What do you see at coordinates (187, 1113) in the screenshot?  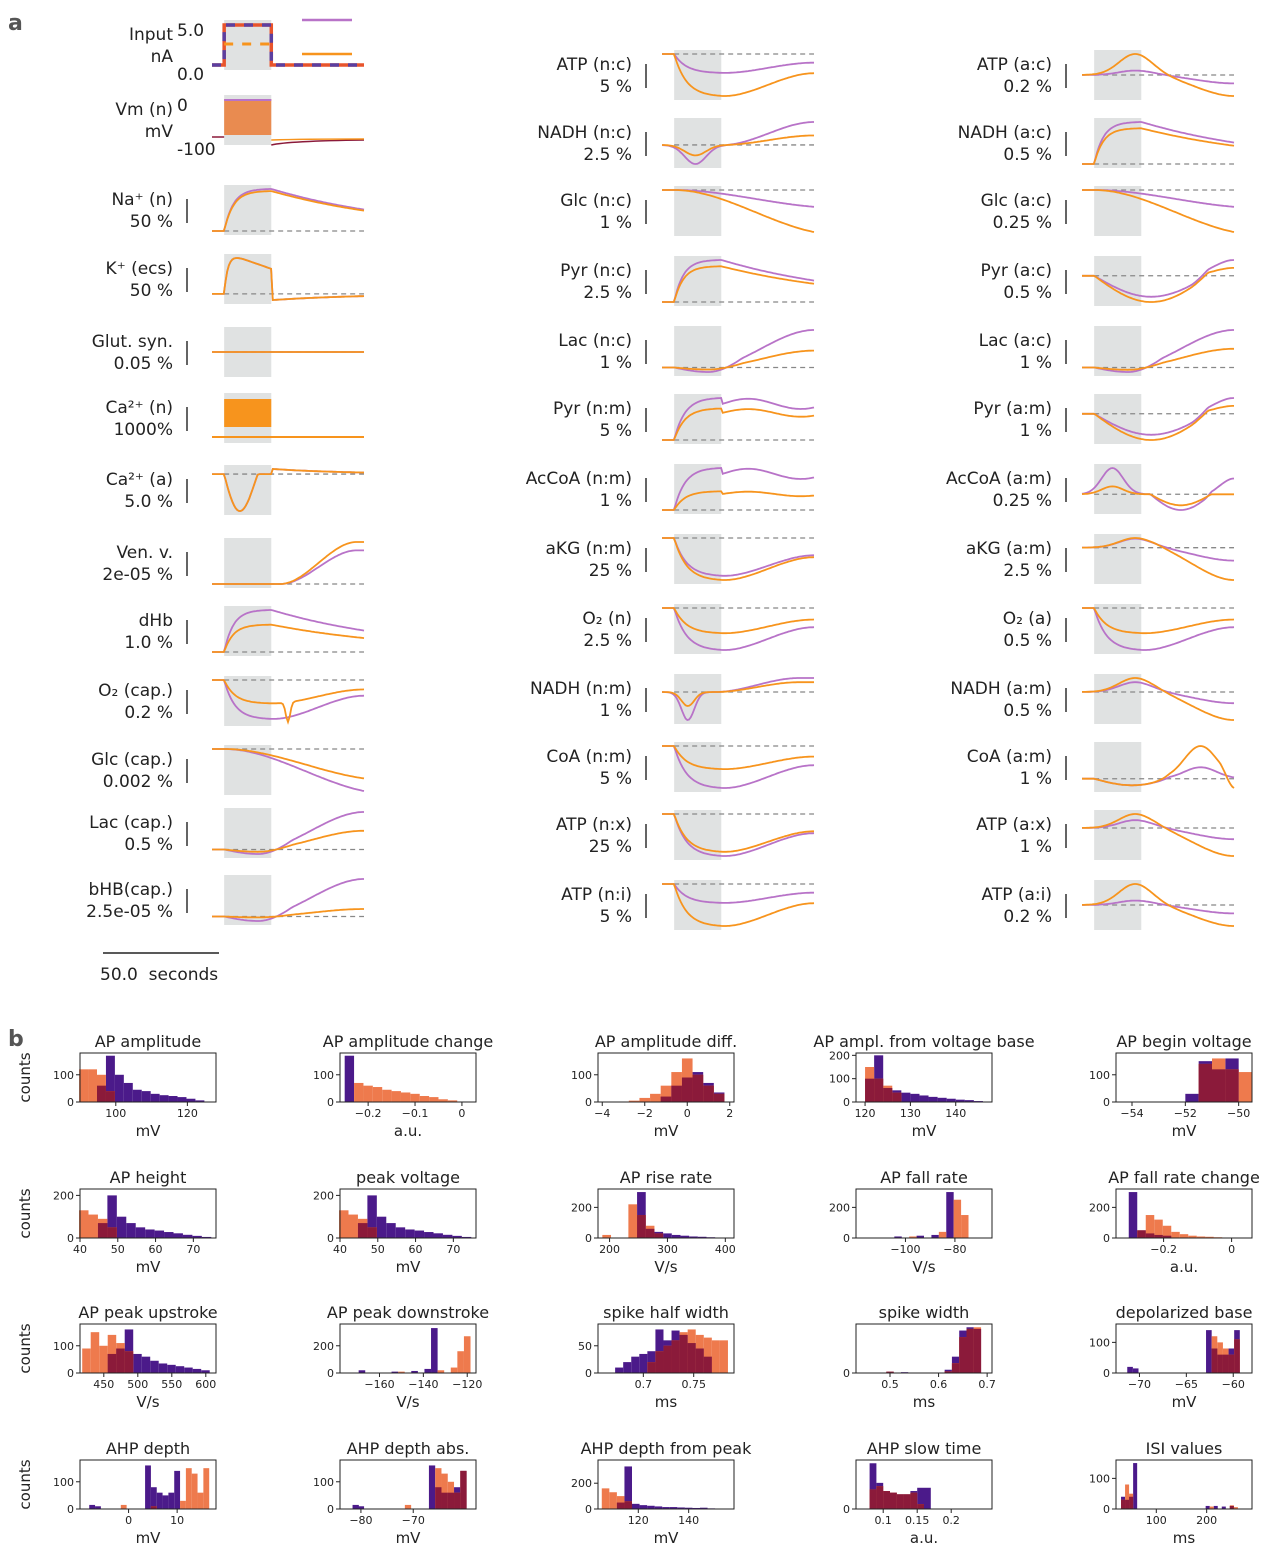 I see `xtick-label: 120` at bounding box center [187, 1113].